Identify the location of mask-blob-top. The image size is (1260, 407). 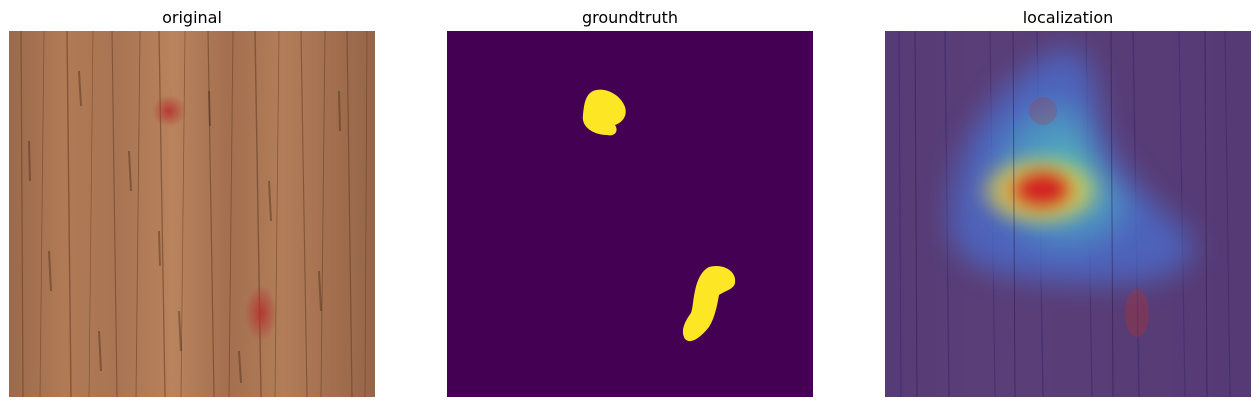
(604, 112).